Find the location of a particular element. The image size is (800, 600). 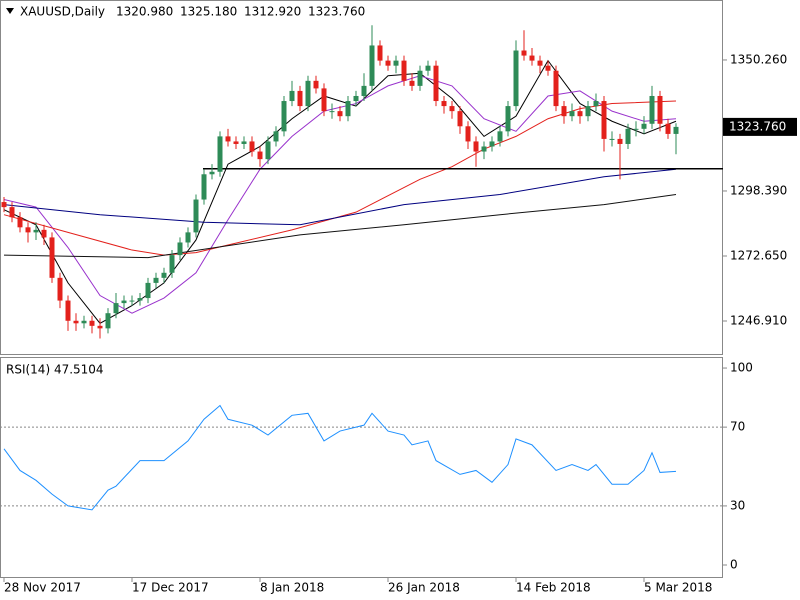

rsi-tick-label: 0 is located at coordinates (734, 565).